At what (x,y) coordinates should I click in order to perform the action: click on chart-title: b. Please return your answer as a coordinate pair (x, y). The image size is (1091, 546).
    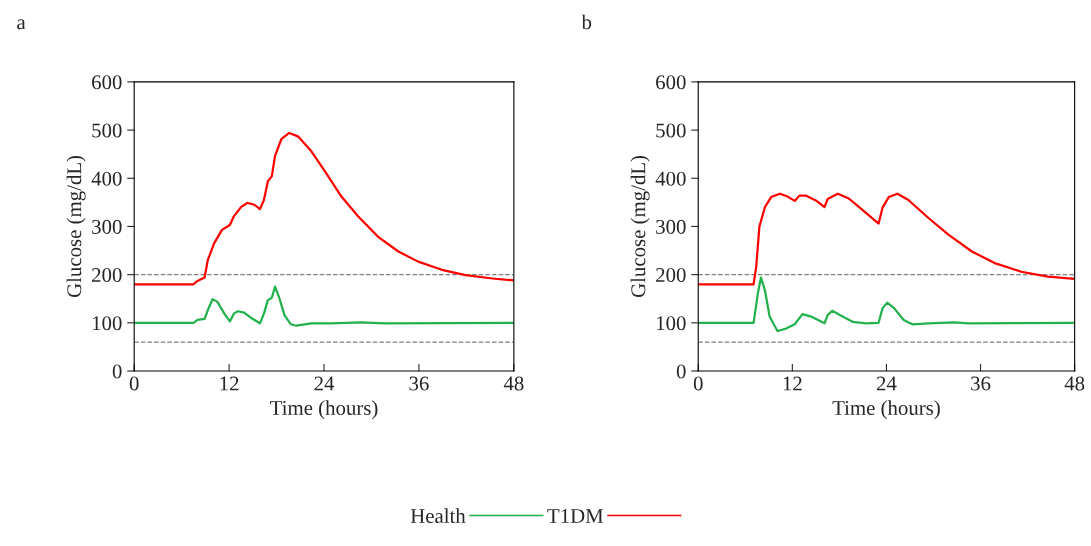
    Looking at the image, I should click on (586, 22).